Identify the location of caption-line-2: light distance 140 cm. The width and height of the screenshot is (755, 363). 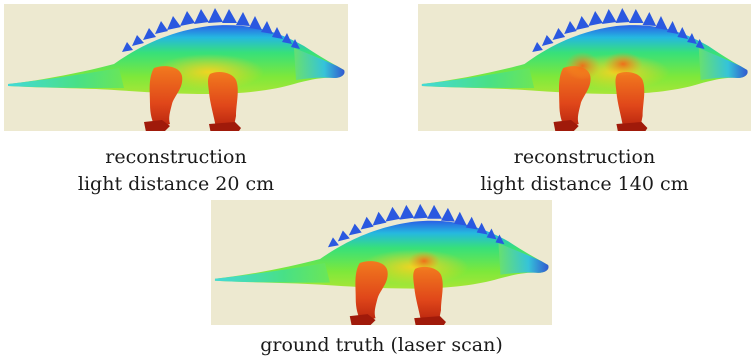
(584, 184).